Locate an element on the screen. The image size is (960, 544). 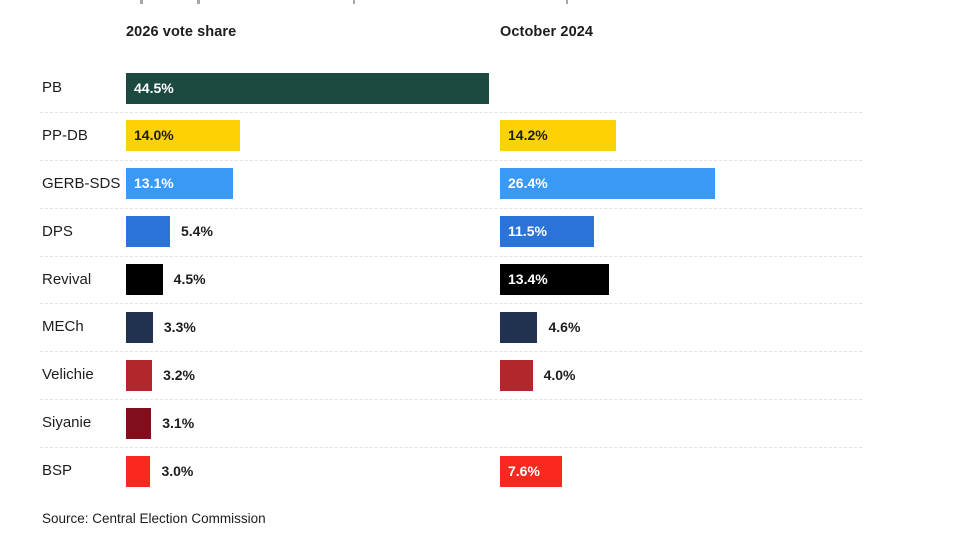
value-label: 4.0% is located at coordinates (559, 374).